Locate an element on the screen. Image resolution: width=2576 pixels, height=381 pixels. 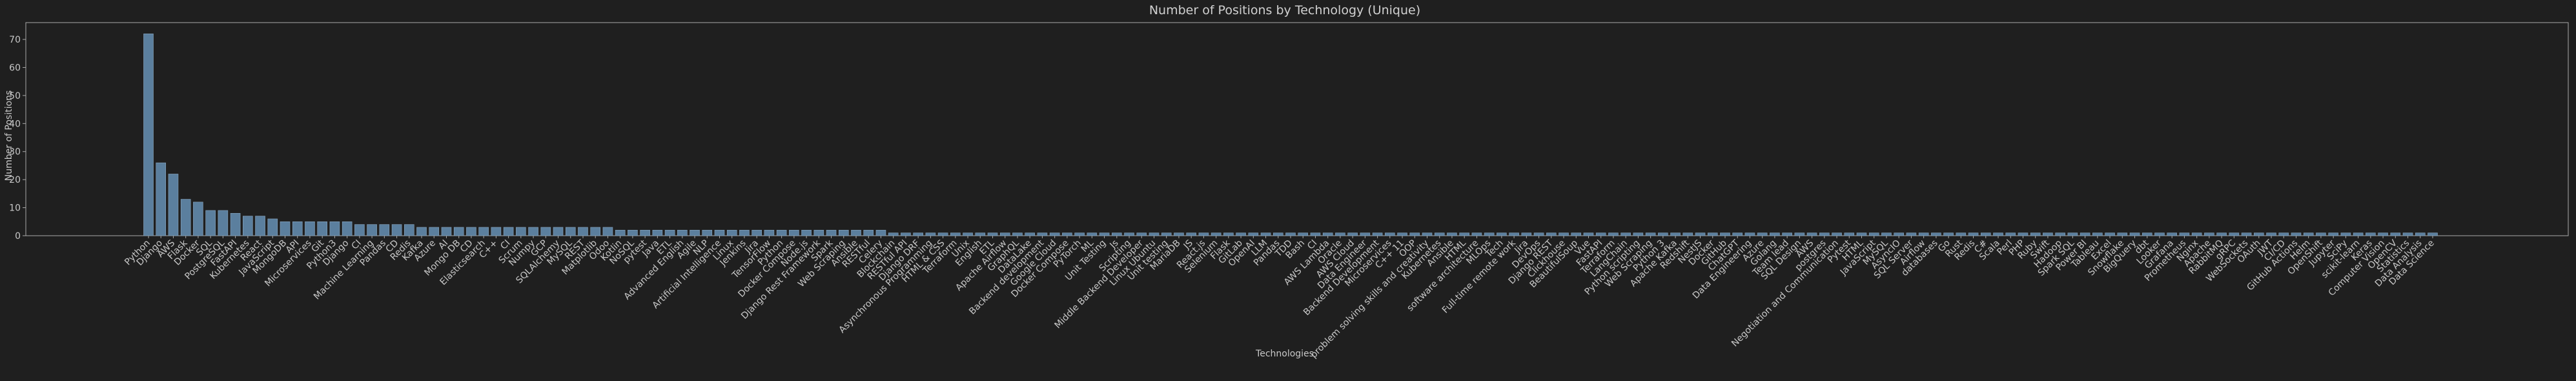
y-tick-label: 30 is located at coordinates (15, 153).